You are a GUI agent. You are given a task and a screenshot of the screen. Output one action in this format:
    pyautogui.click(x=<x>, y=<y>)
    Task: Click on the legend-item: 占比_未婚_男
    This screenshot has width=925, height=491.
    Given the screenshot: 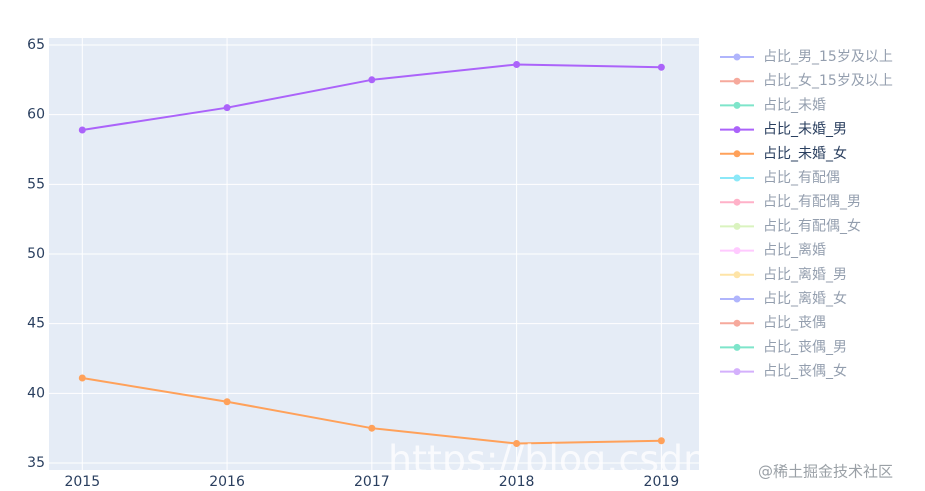 What is the action you would take?
    pyautogui.click(x=783, y=130)
    